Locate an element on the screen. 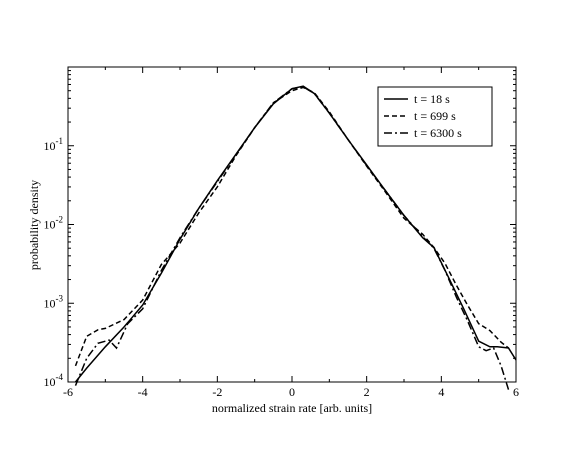 The height and width of the screenshot is (449, 581). legend: t = 18 s t = 699 s t = 6300 s is located at coordinates (435, 116).